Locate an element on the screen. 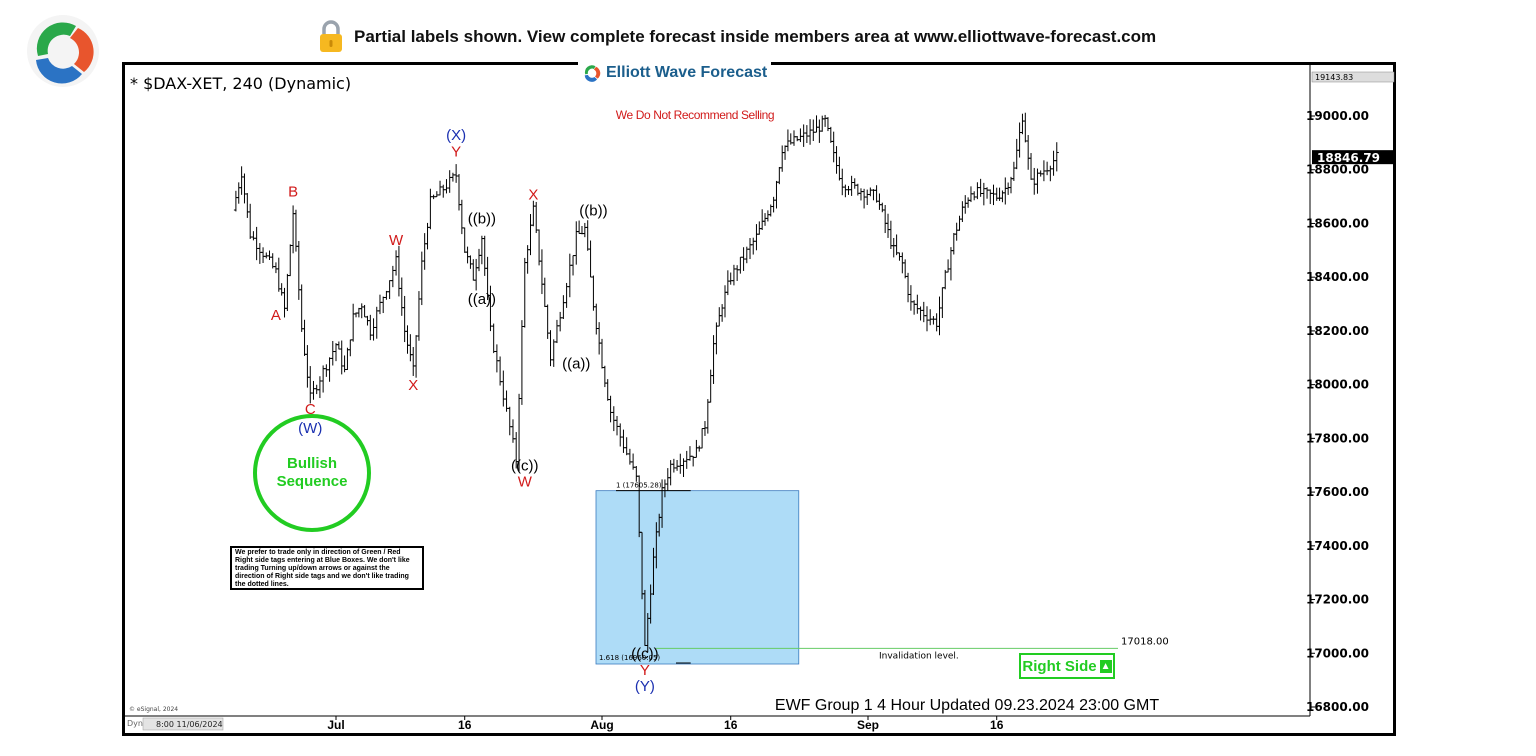 The image size is (1536, 756). y-tick-label: 18400.00 is located at coordinates (1337, 277).